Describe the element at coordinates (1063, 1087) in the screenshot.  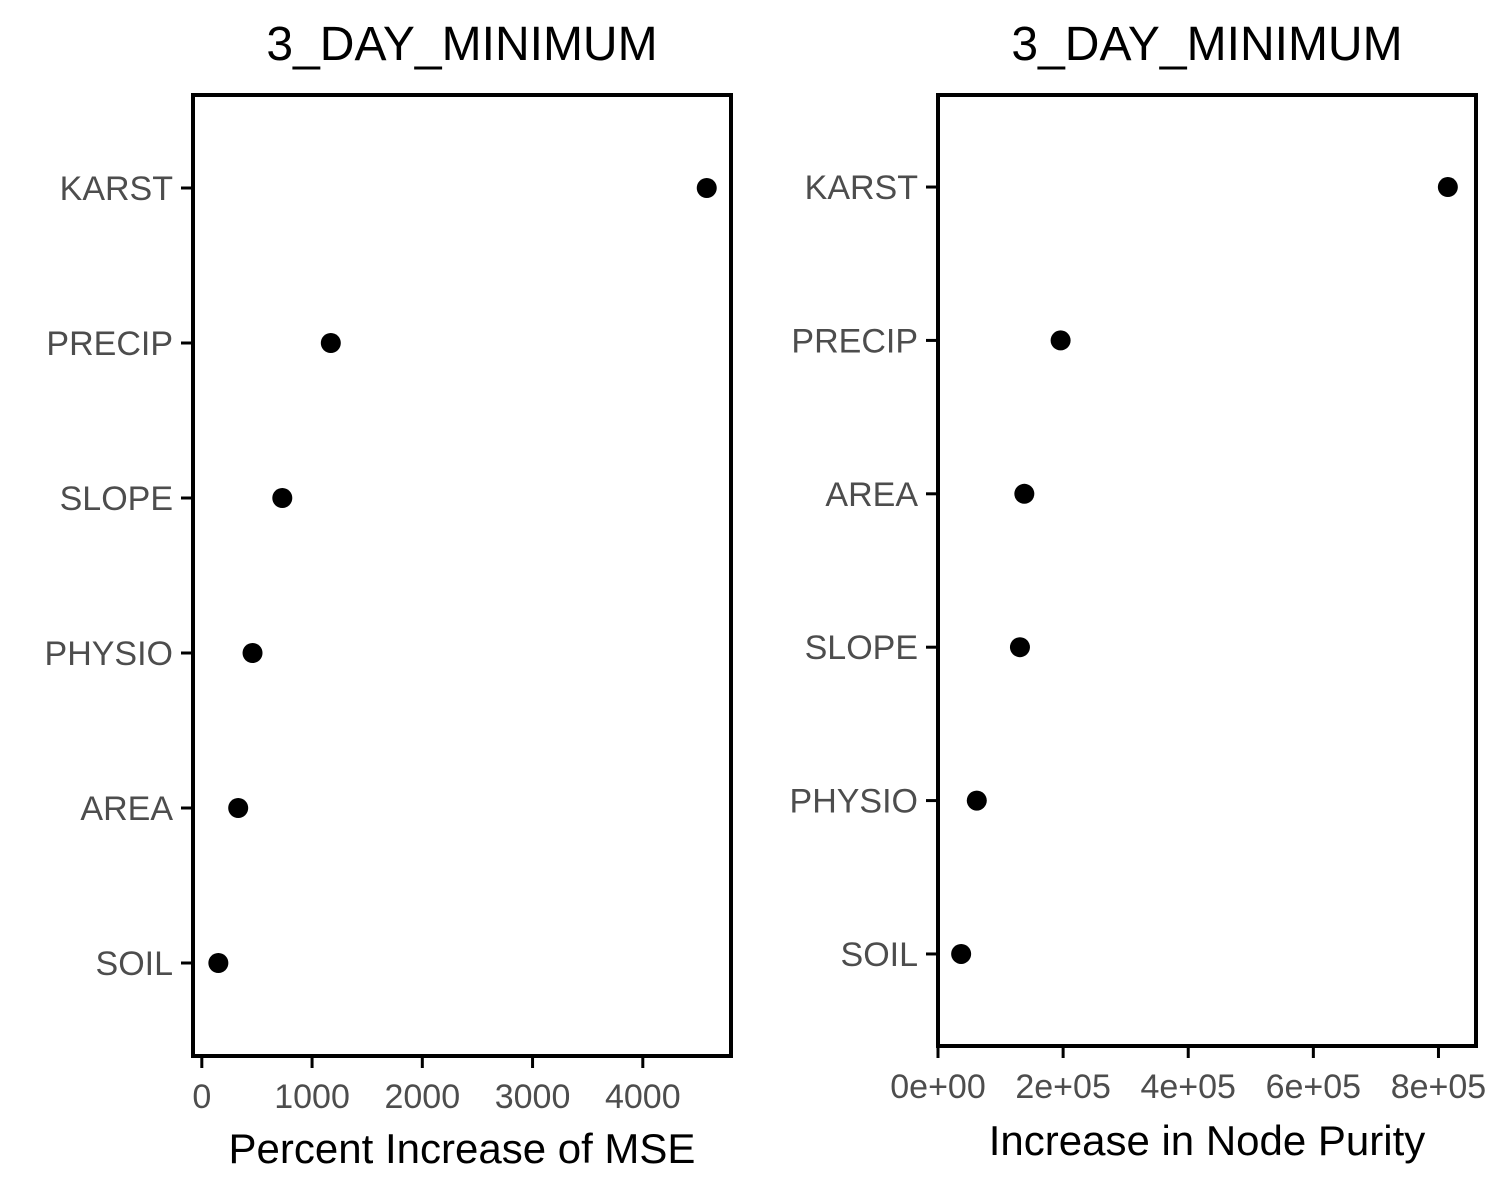
I see `x-tick-label: 2e+05` at that location.